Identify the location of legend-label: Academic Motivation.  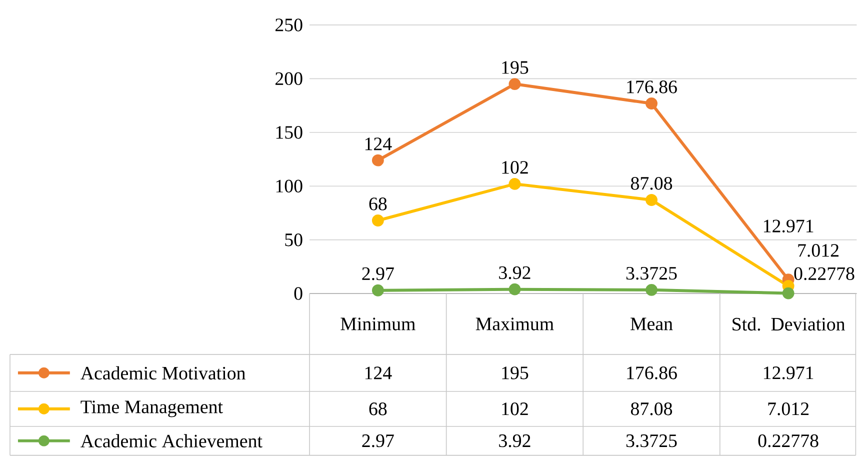
(163, 373).